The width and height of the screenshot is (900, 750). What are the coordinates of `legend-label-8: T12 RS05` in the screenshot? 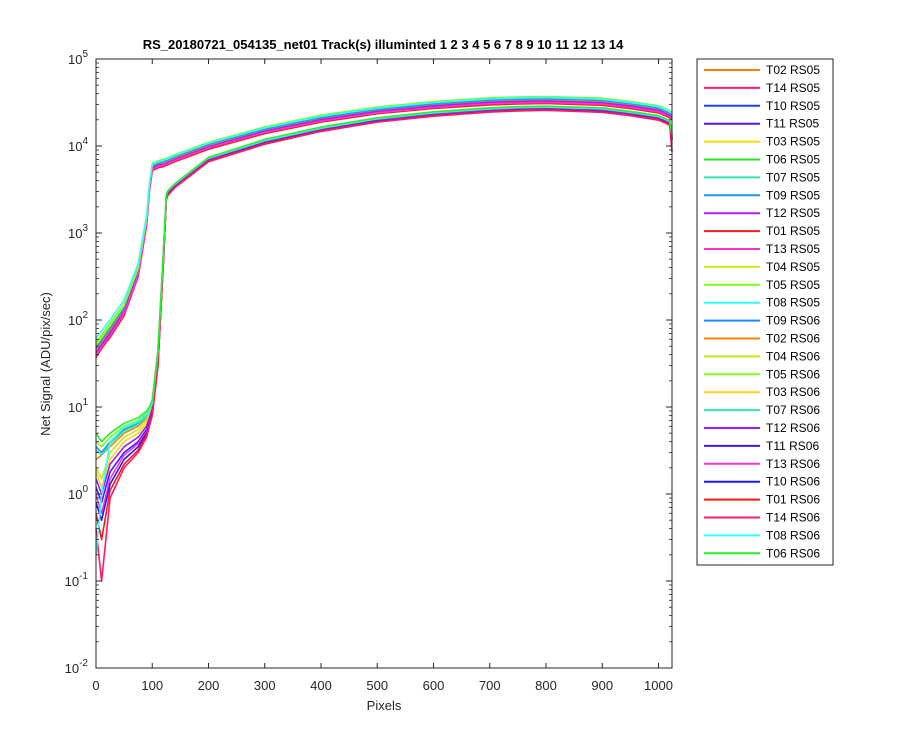 It's located at (793, 213).